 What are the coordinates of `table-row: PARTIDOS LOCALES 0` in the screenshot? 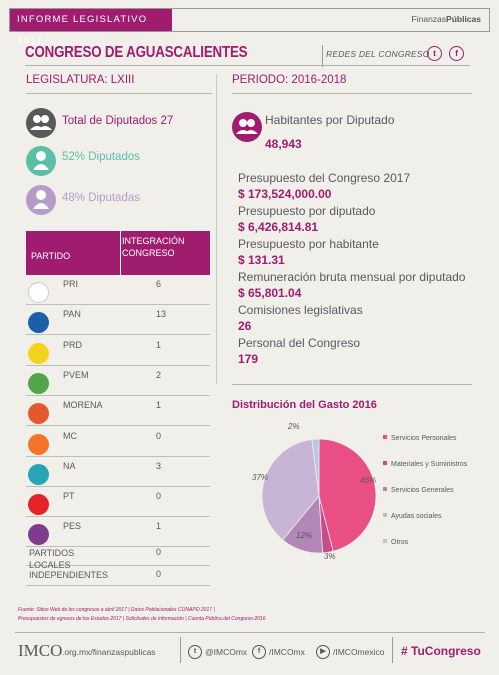 It's located at (118, 557).